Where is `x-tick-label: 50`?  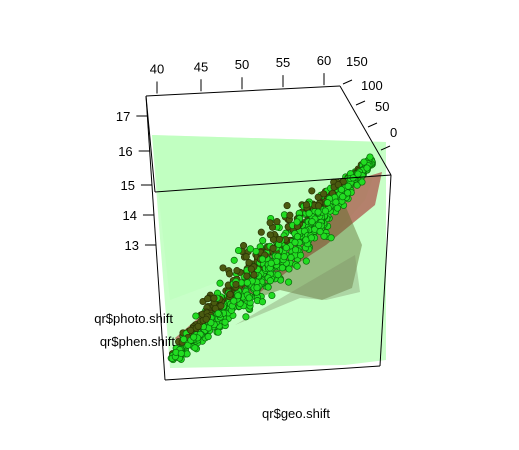
x-tick-label: 50 is located at coordinates (242, 64).